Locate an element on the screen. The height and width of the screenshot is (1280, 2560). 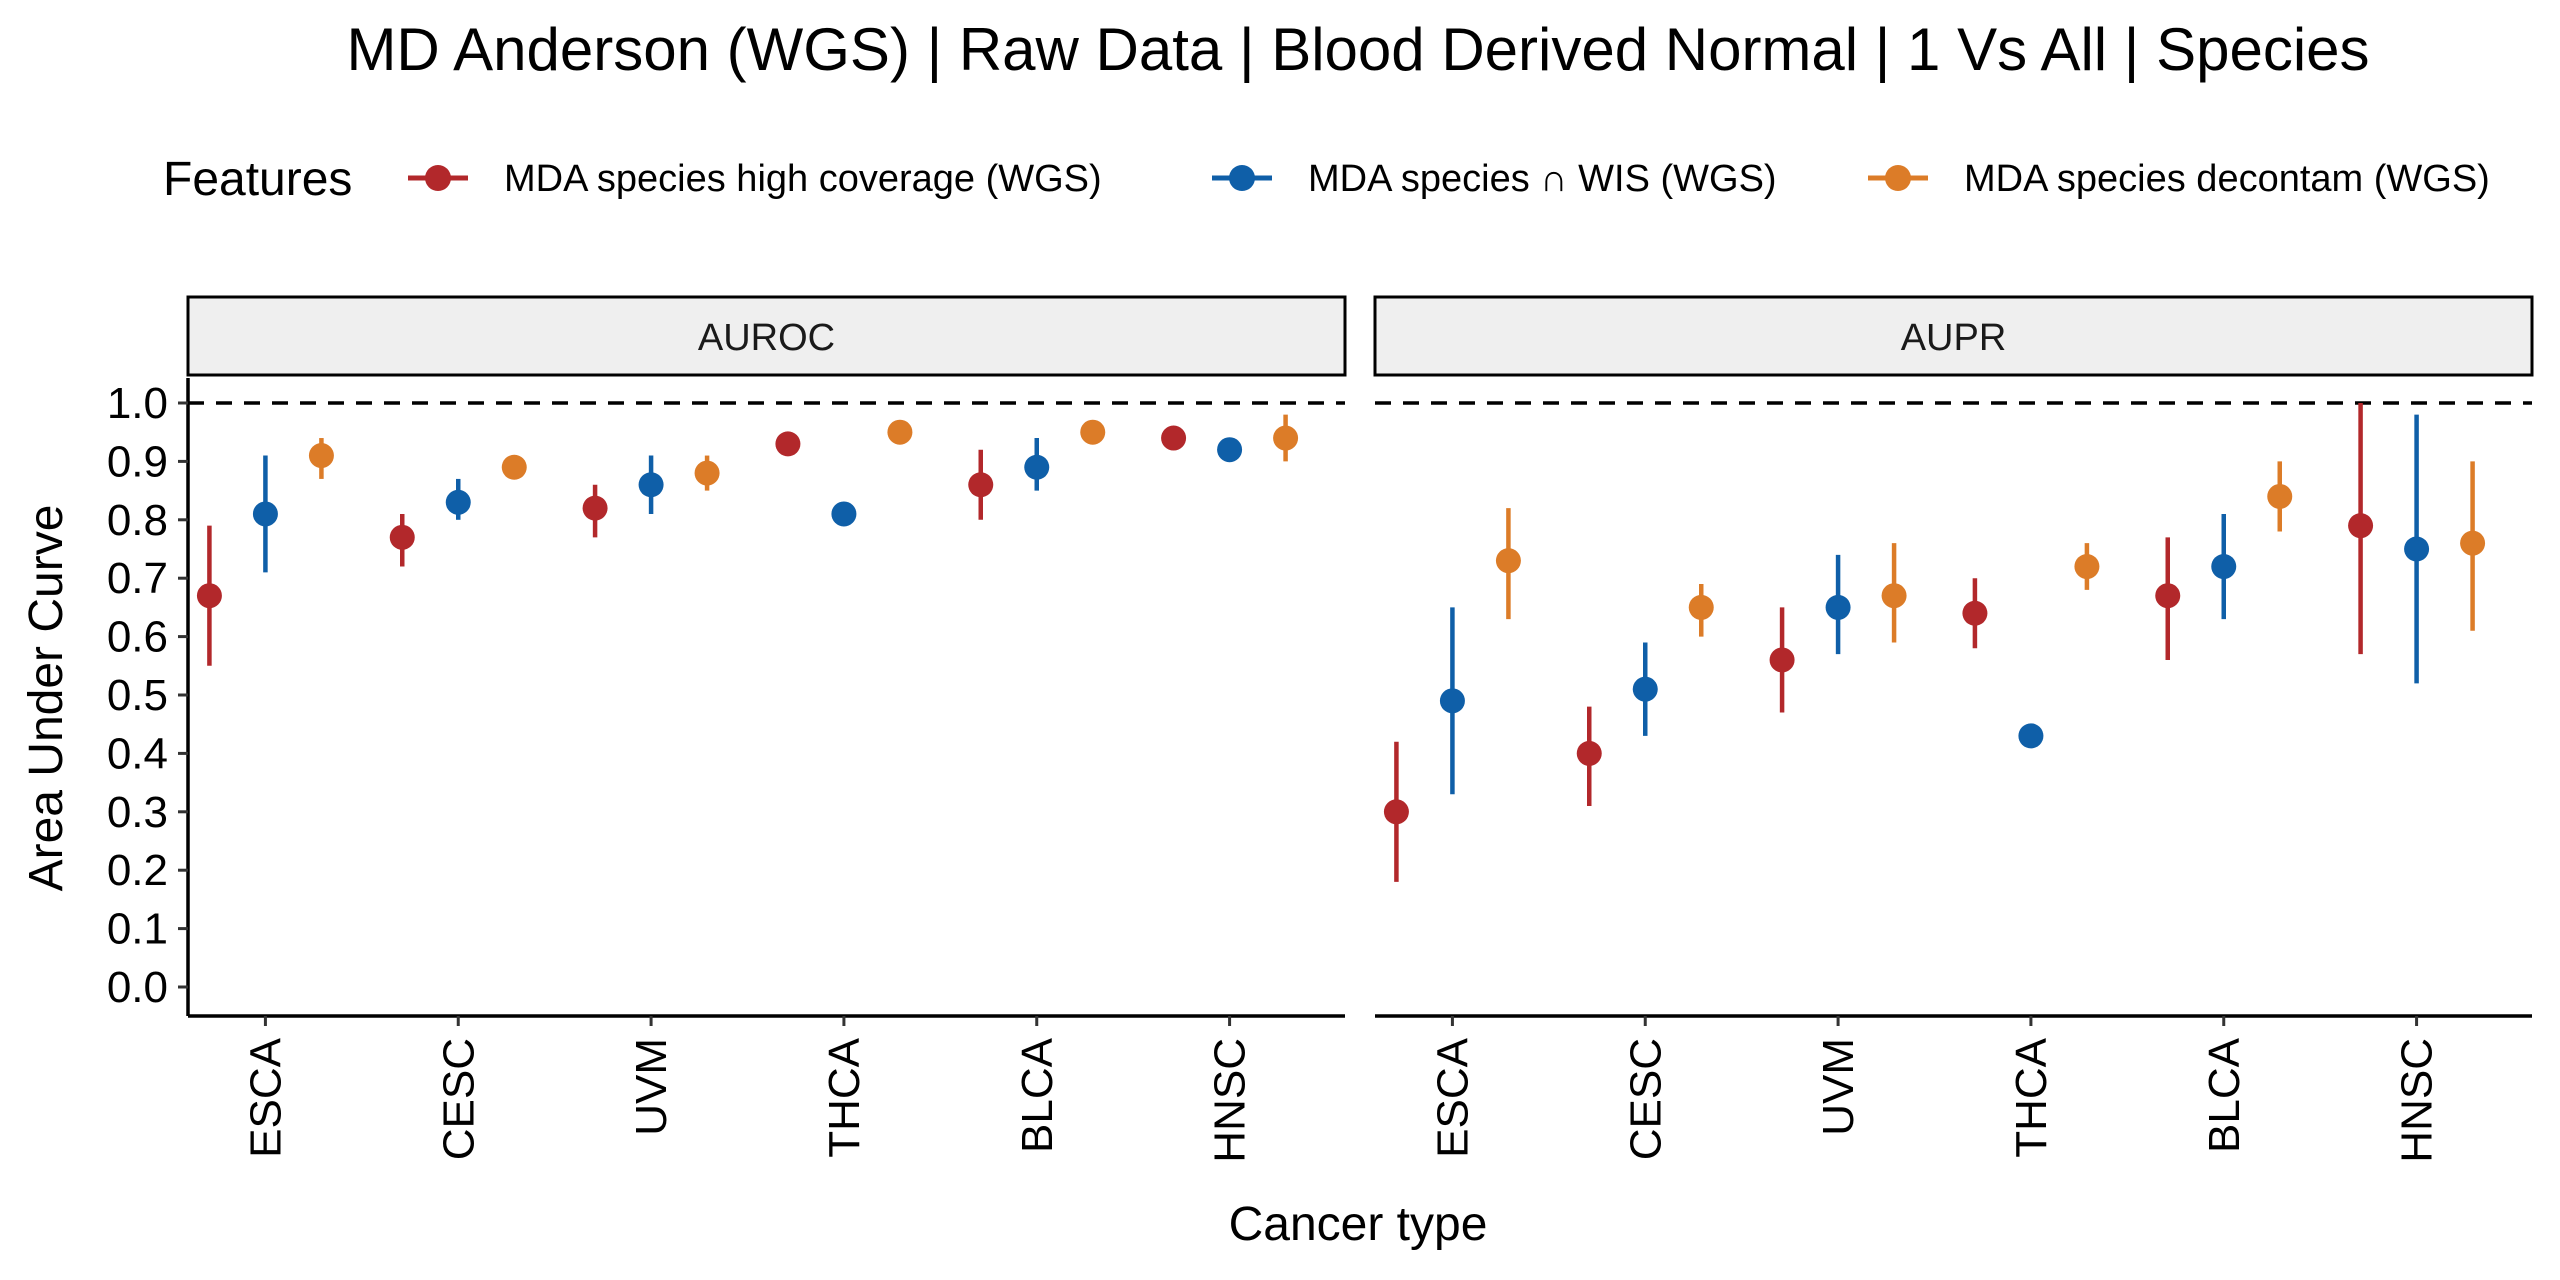
y-tick-label: 0.7 is located at coordinates (137, 578).